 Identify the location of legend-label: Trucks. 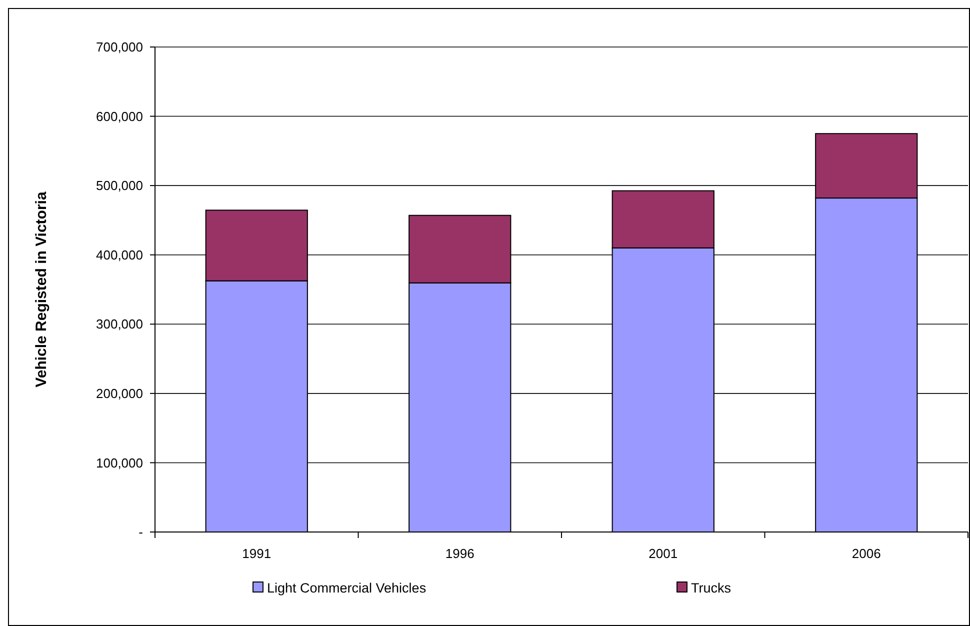
(711, 588).